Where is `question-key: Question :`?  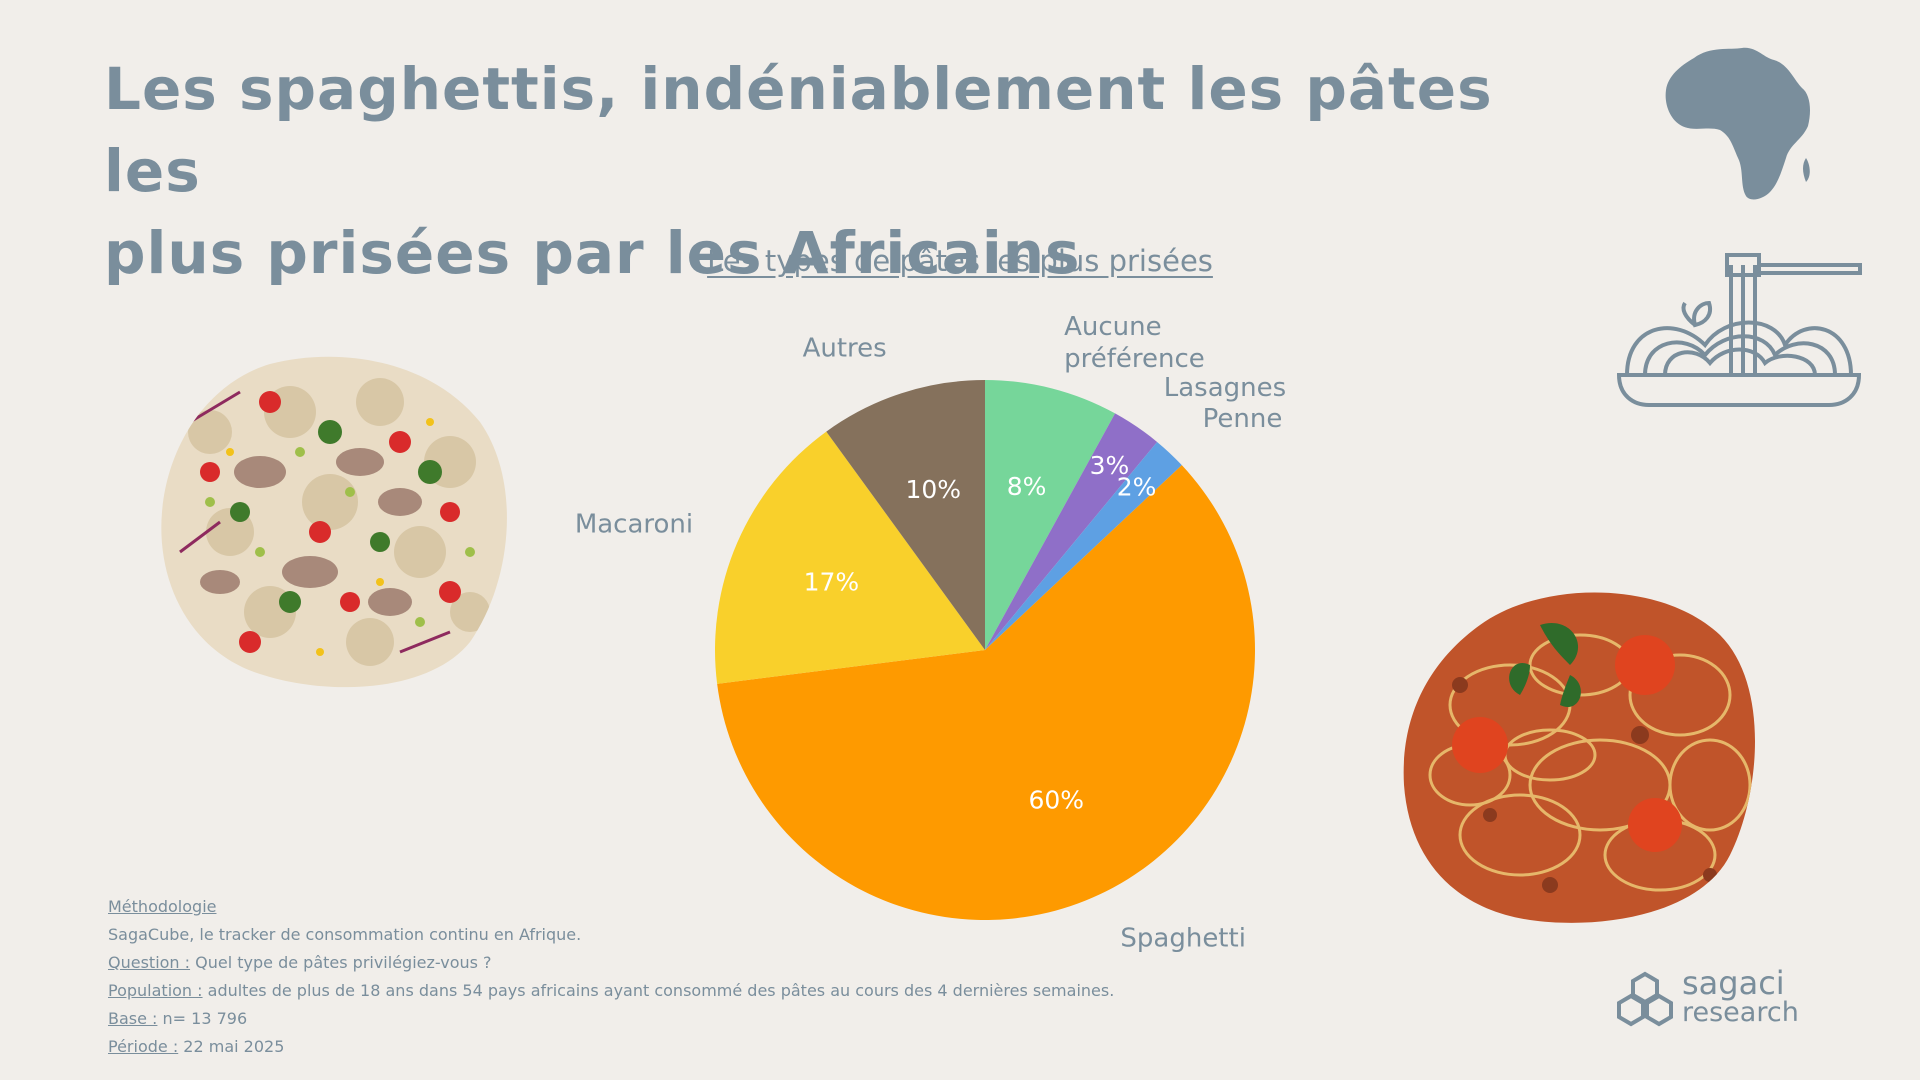 question-key: Question : is located at coordinates (149, 962).